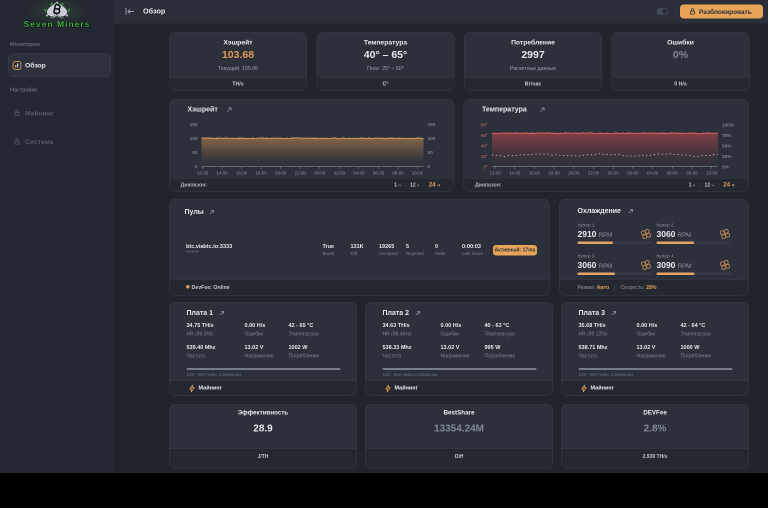  What do you see at coordinates (484, 126) in the screenshot?
I see `svg-text: 80°` at bounding box center [484, 126].